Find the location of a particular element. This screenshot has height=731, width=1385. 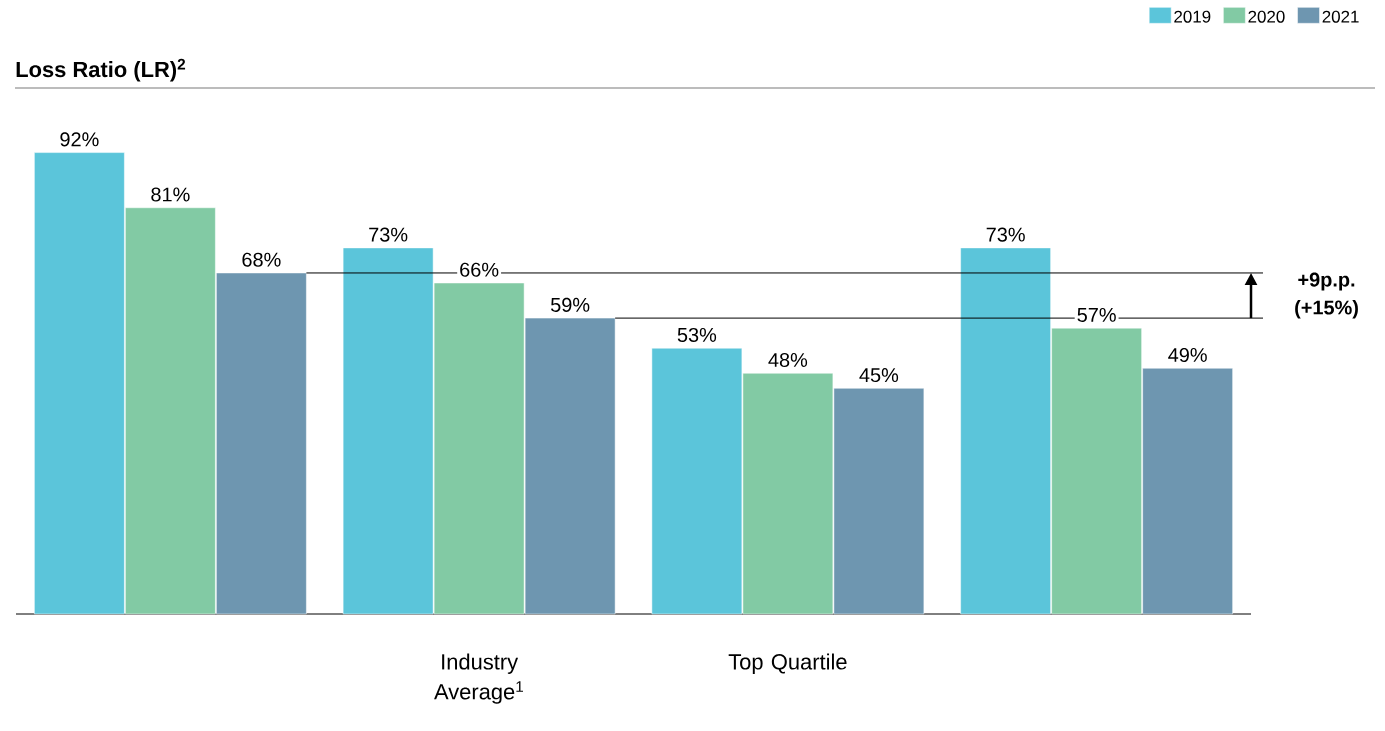

x-tick-label: Top Quartile is located at coordinates (787, 663).